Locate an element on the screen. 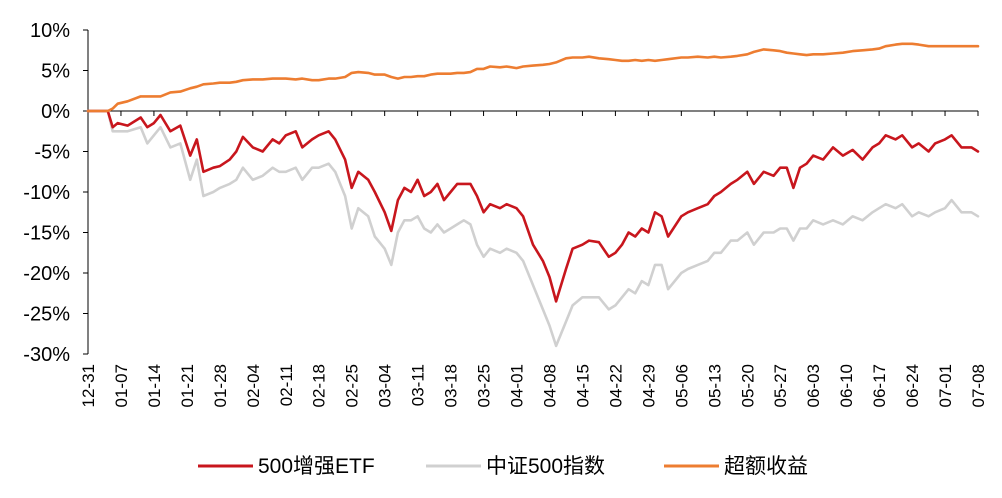 The height and width of the screenshot is (498, 1002). y-tick-label: -10% is located at coordinates (46, 193).